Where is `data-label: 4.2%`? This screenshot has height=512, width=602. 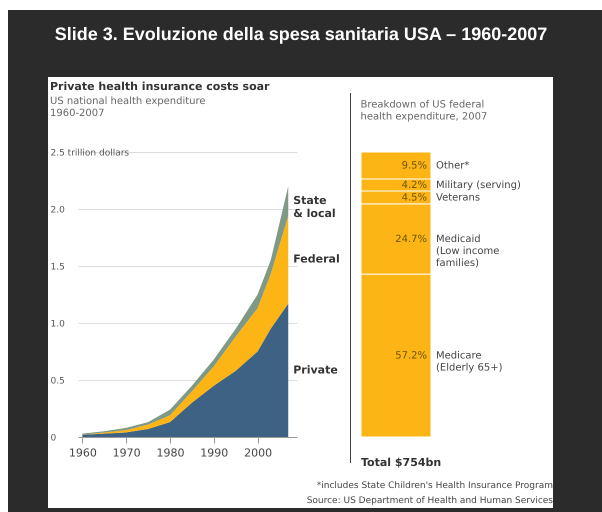
data-label: 4.2% is located at coordinates (414, 186).